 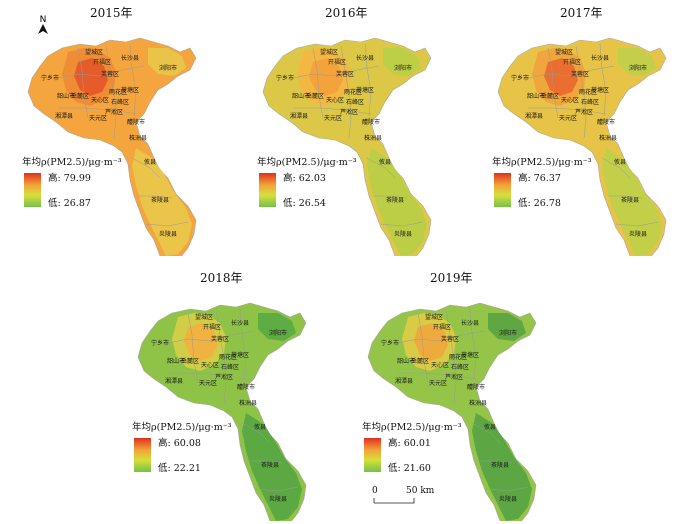 I want to click on legend-low: 低: 26.78, so click(x=539, y=203).